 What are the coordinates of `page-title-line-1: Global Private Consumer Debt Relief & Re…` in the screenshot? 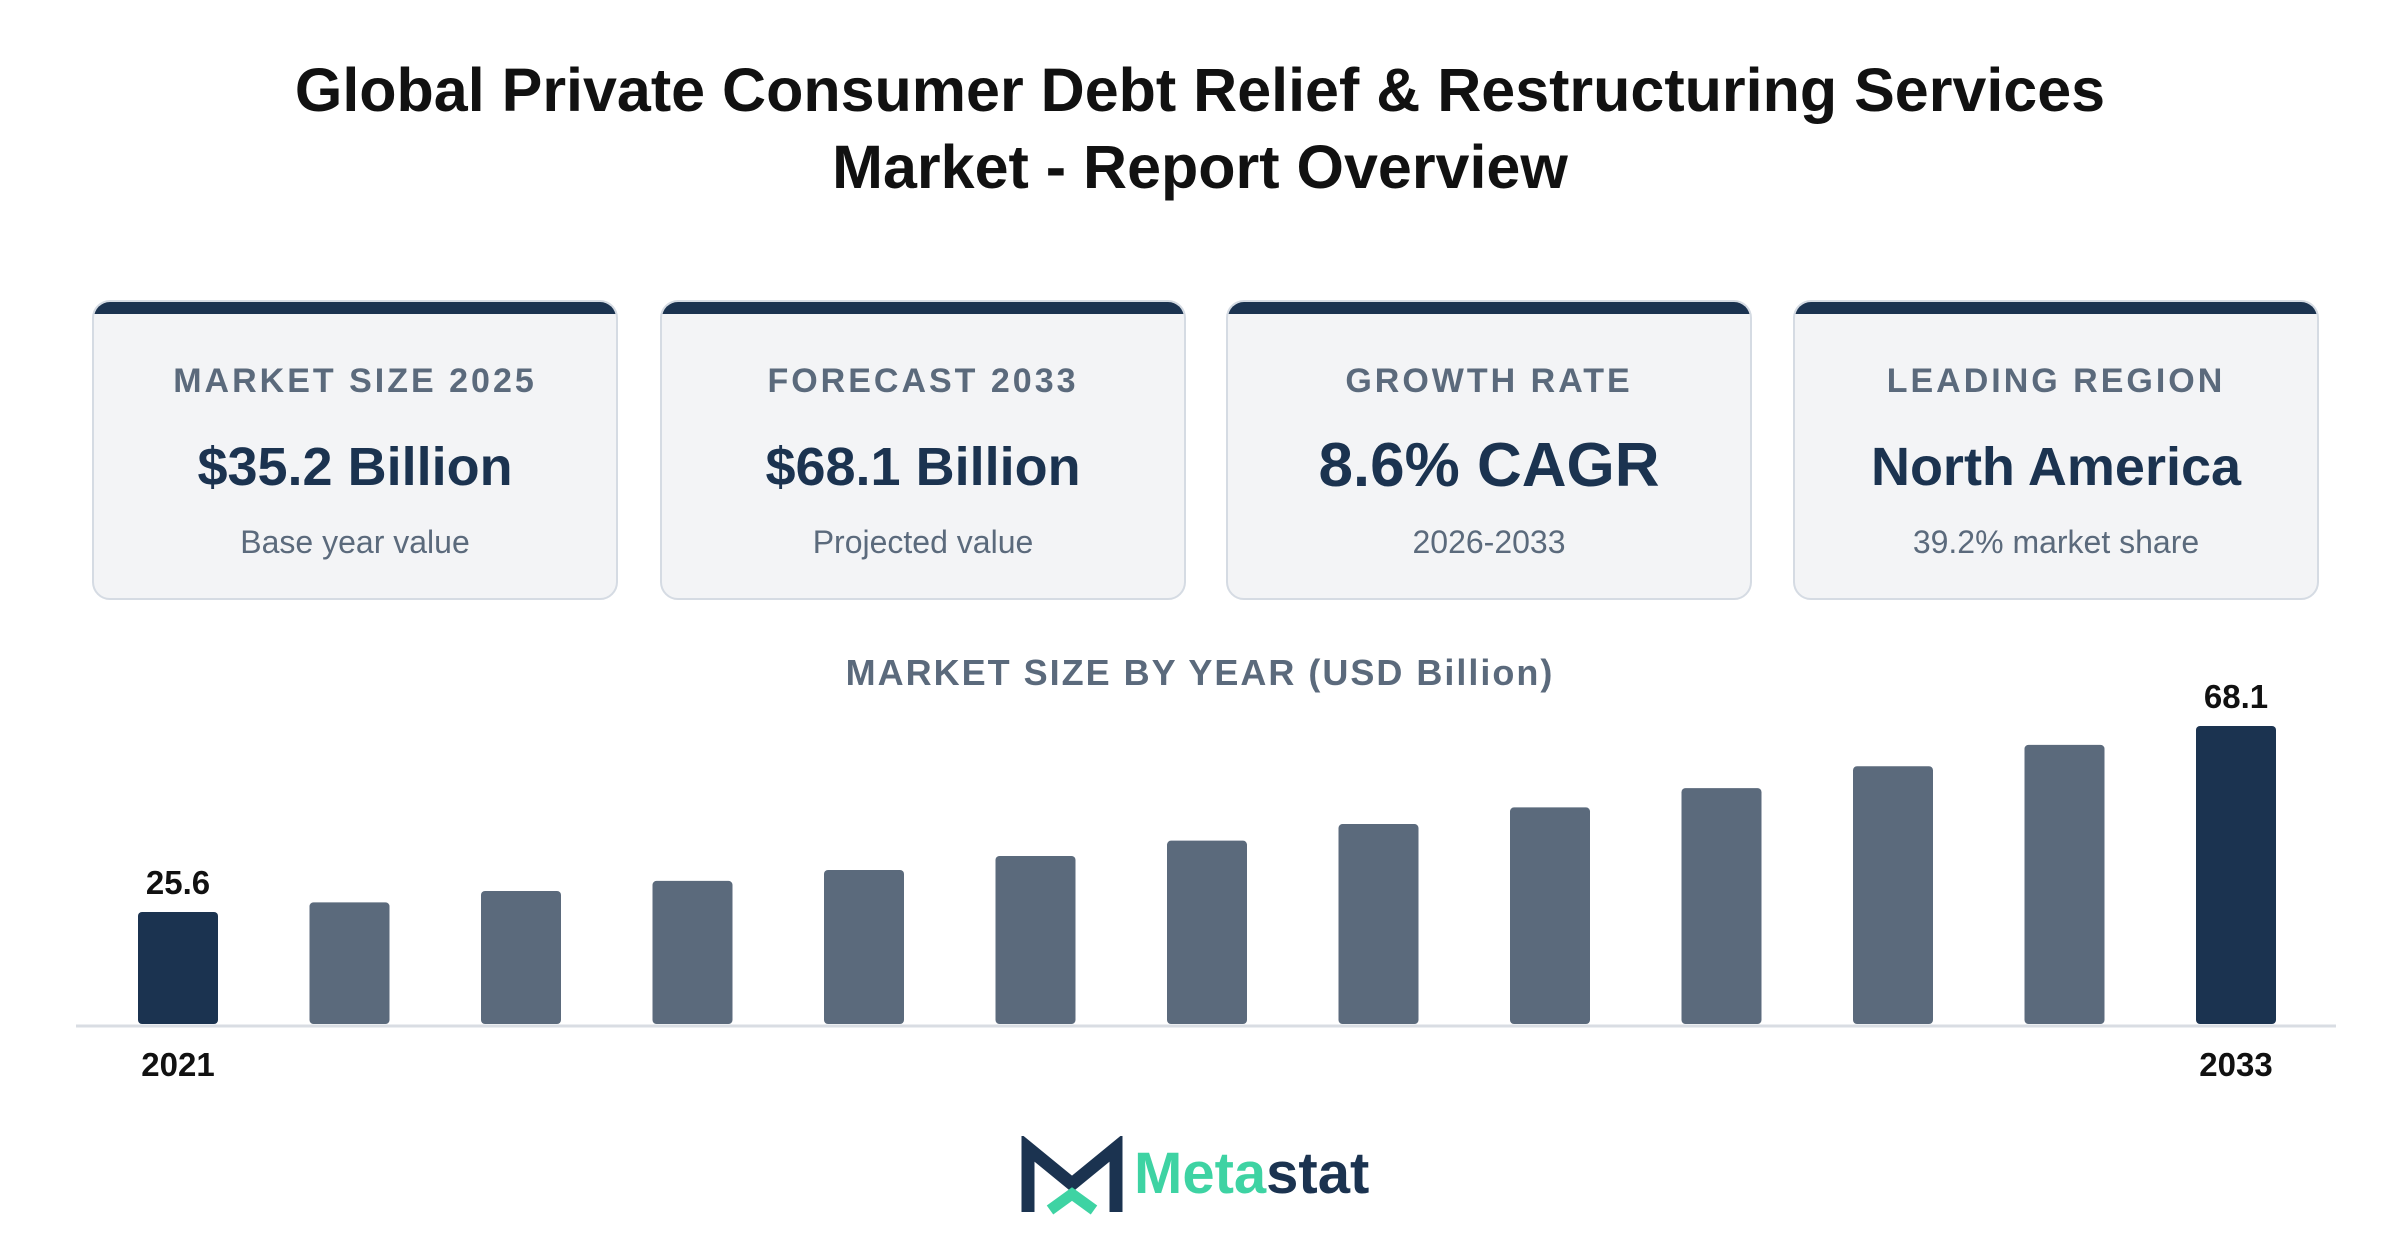 It's located at (1200, 90).